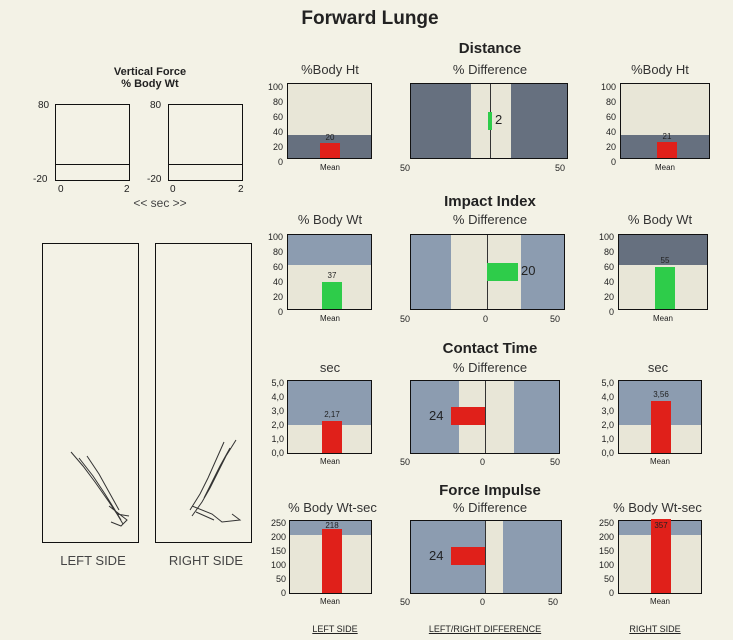  What do you see at coordinates (280, 579) in the screenshot?
I see `ytick: 50` at bounding box center [280, 579].